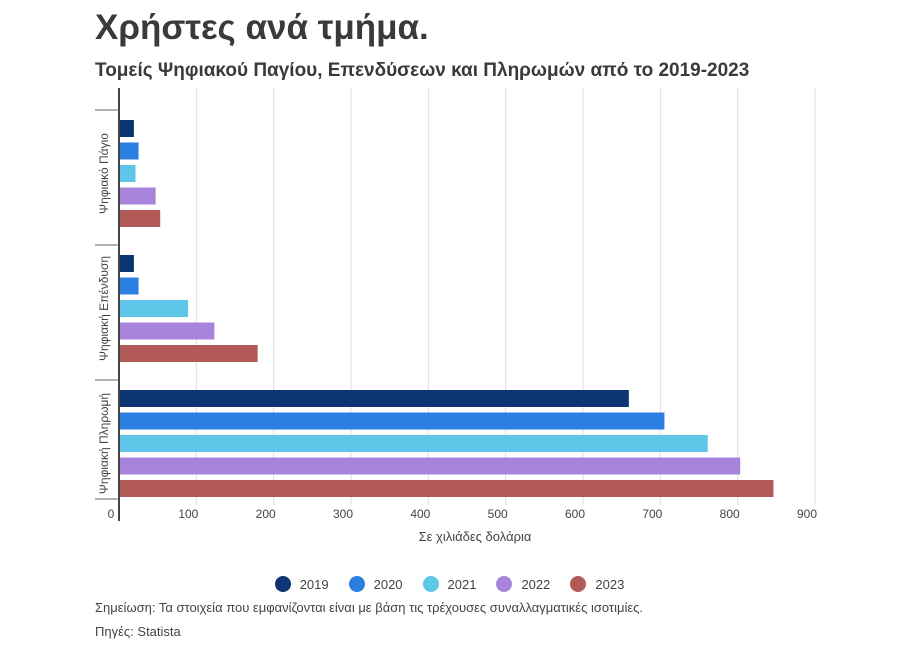 The width and height of the screenshot is (899, 655). What do you see at coordinates (104, 443) in the screenshot?
I see `category-label: Ψηφιακή Πληρωμή` at bounding box center [104, 443].